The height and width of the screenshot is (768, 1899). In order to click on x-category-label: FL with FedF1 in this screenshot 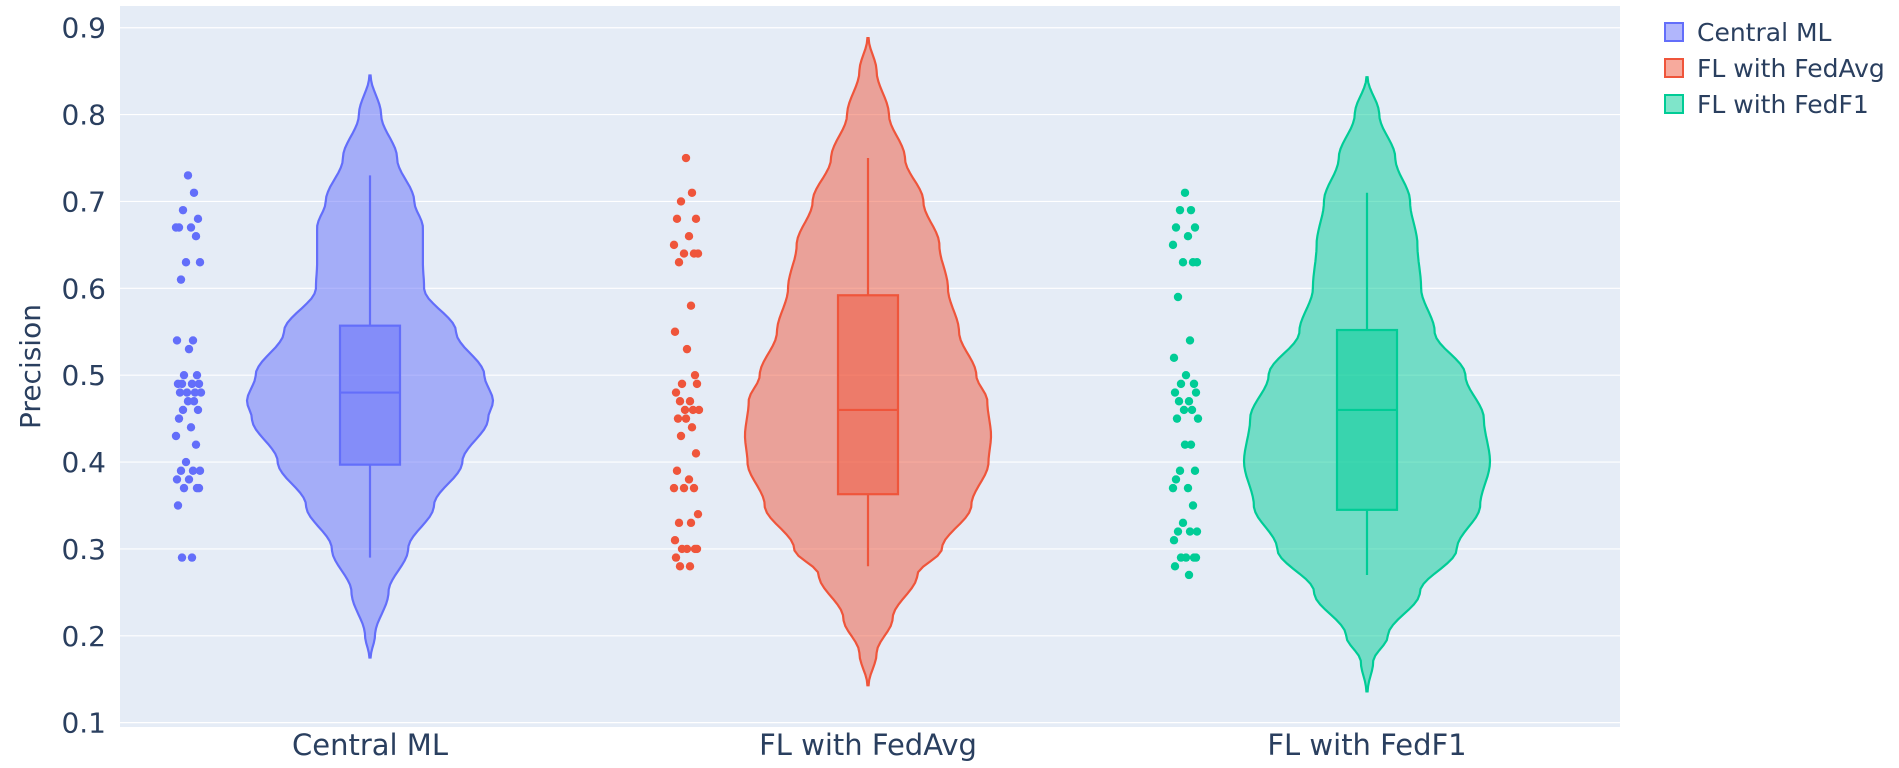, I will do `click(1366, 745)`.